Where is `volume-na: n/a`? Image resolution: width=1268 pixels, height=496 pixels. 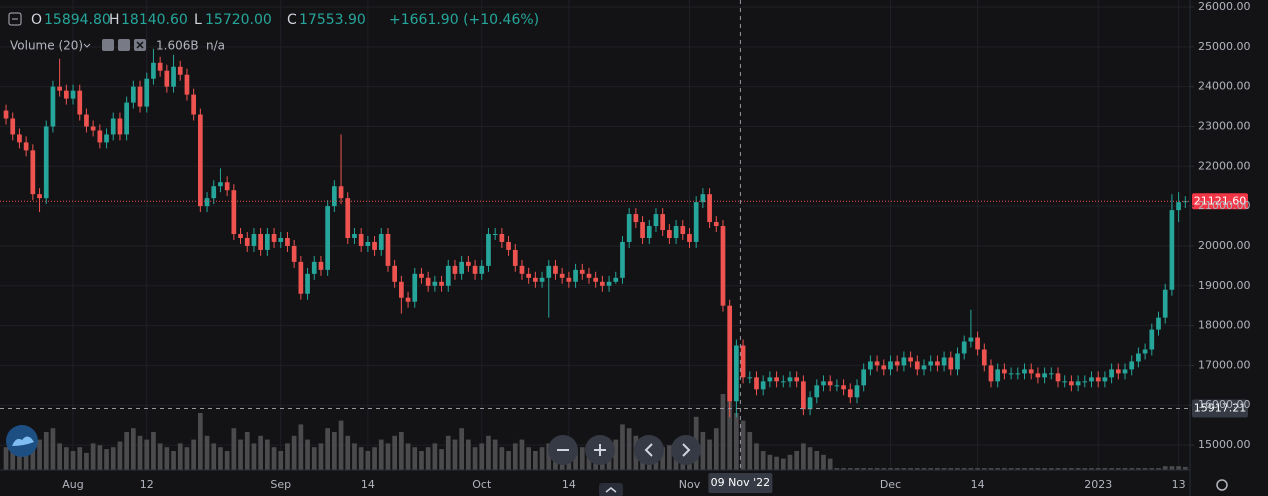
volume-na: n/a is located at coordinates (215, 46).